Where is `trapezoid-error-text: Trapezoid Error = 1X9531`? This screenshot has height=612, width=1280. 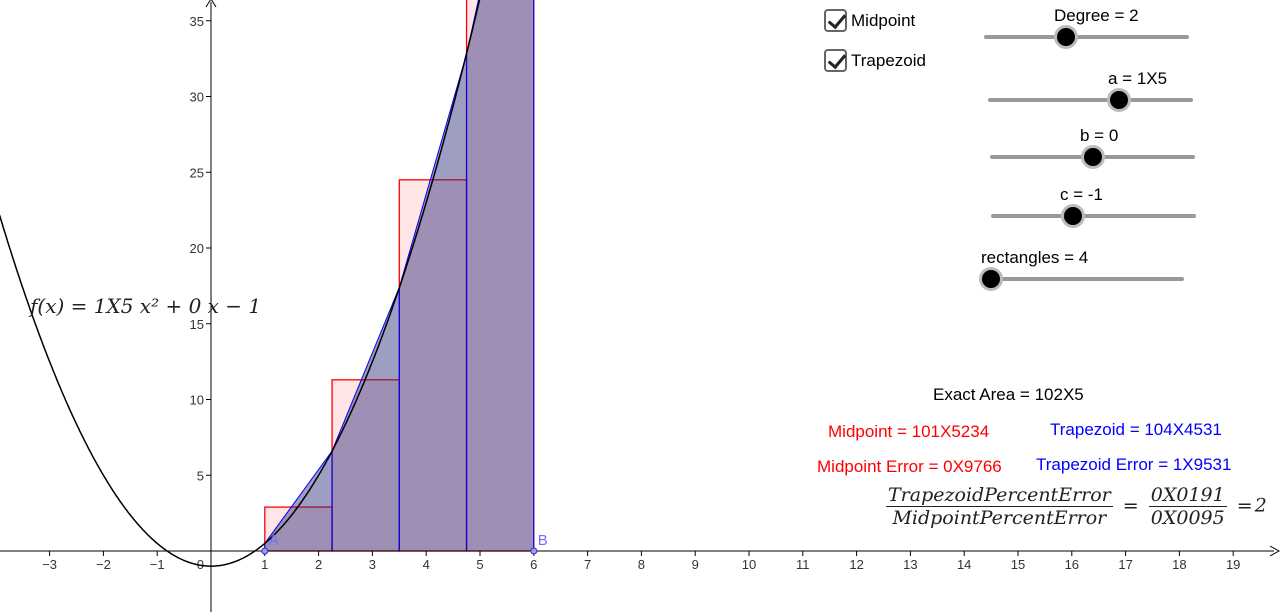
trapezoid-error-text: Trapezoid Error = 1X9531 is located at coordinates (1134, 464).